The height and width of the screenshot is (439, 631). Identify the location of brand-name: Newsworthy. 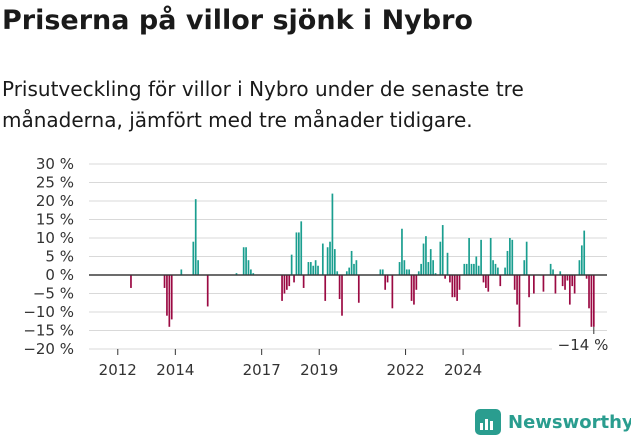
(569, 422).